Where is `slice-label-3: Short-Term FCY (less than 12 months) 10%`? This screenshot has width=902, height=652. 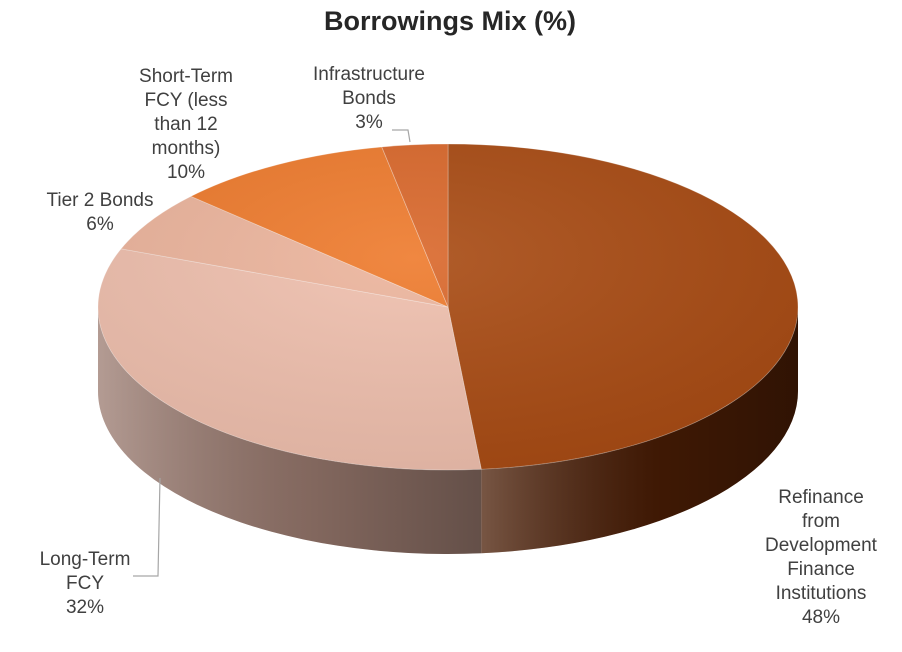 slice-label-3: Short-Term FCY (less than 12 months) 10% is located at coordinates (186, 124).